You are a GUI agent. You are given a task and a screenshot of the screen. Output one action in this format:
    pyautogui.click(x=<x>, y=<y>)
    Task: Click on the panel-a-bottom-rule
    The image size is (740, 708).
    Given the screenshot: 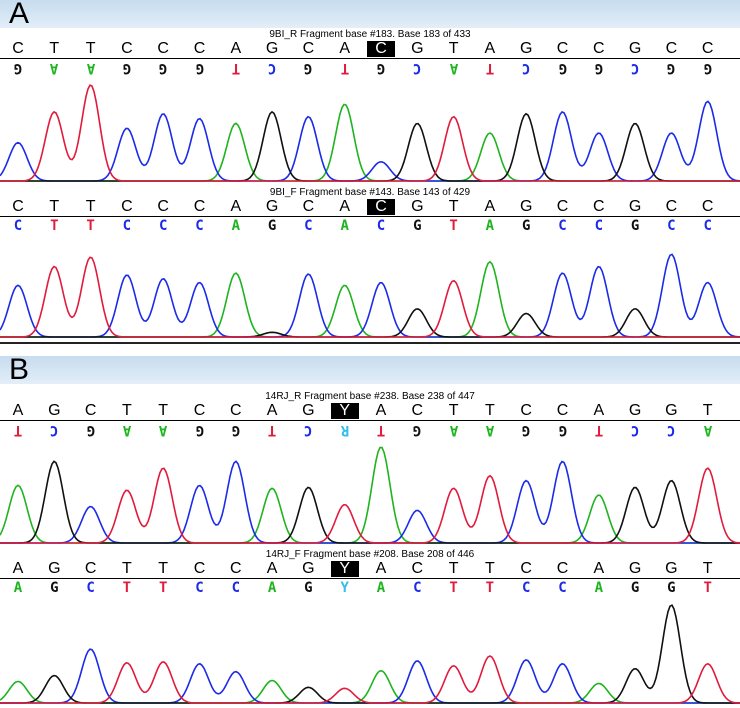 What is the action you would take?
    pyautogui.click(x=370, y=343)
    